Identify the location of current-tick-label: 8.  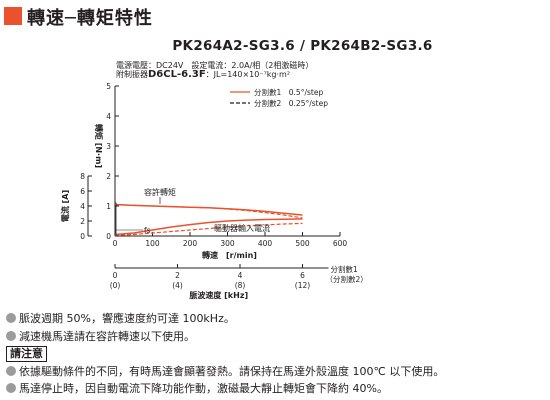
(82, 176).